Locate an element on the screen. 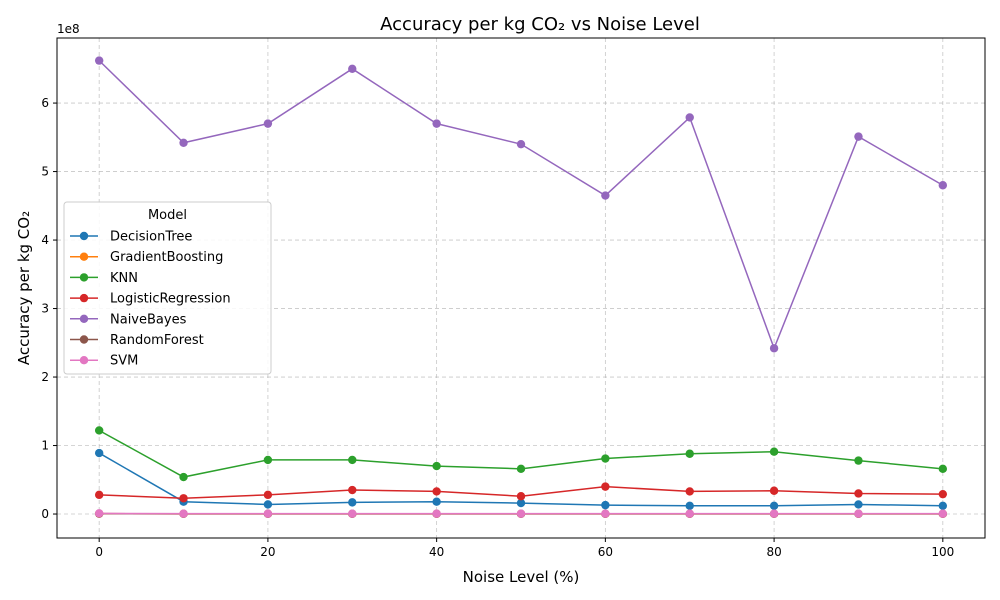  legend-item-logisticregression: LogisticRegression is located at coordinates (150, 299).